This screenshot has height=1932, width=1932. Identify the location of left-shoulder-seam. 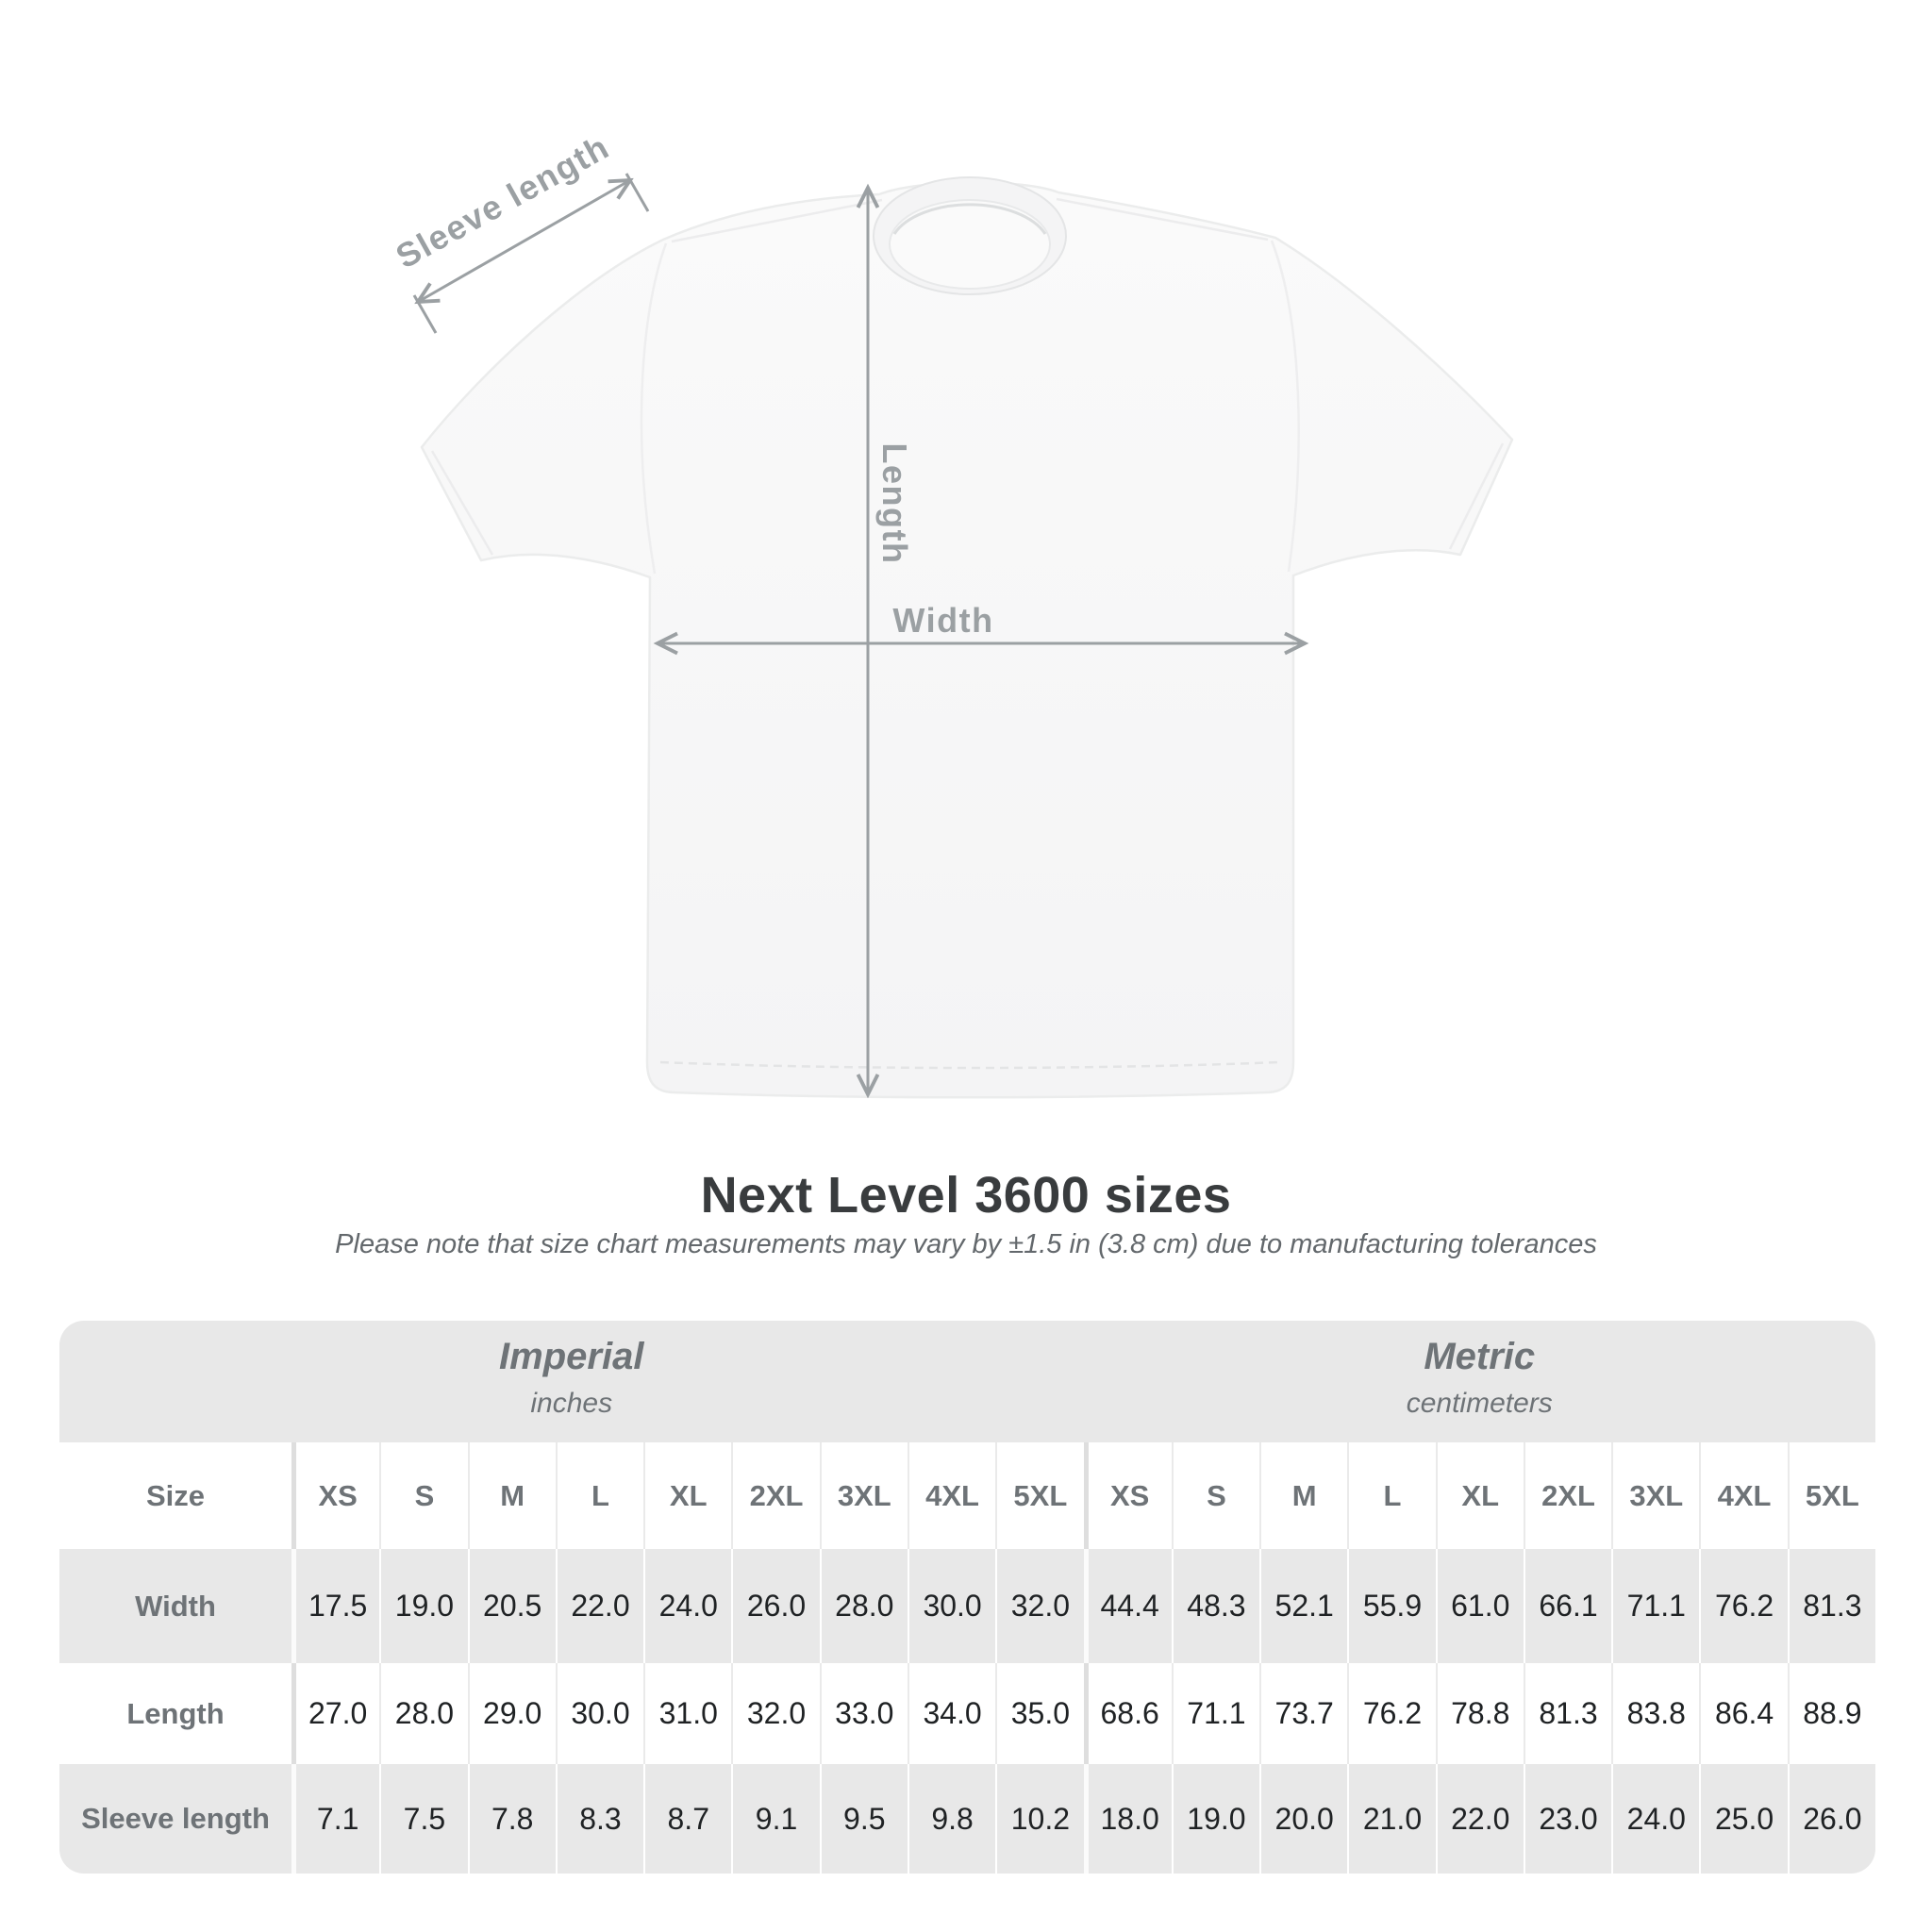
(777, 220).